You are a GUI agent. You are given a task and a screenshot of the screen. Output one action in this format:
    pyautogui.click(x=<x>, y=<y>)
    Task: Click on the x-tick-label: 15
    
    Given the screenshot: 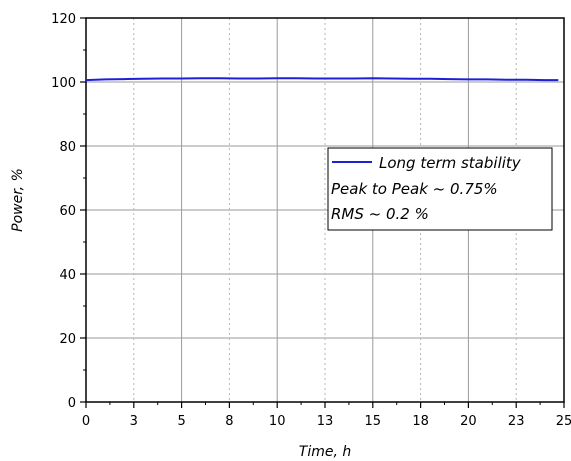 What is the action you would take?
    pyautogui.click(x=373, y=421)
    